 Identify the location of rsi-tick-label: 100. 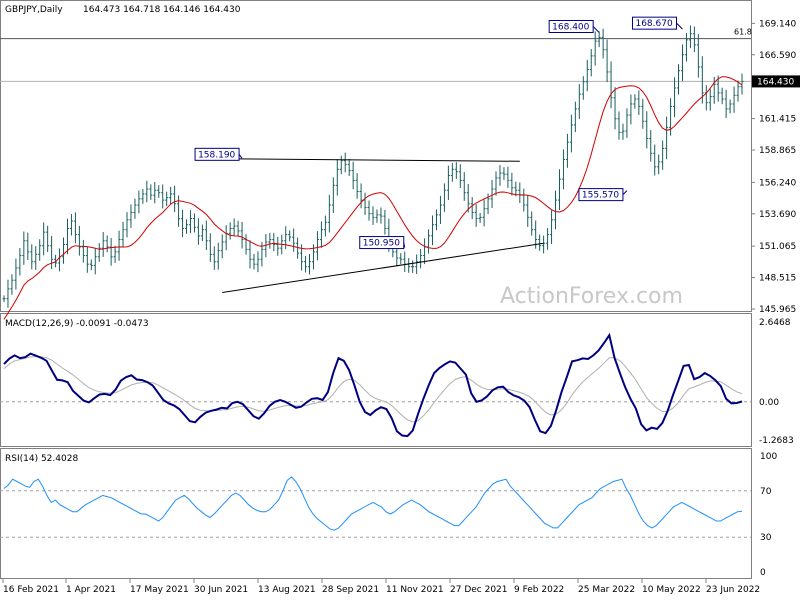
(768, 457).